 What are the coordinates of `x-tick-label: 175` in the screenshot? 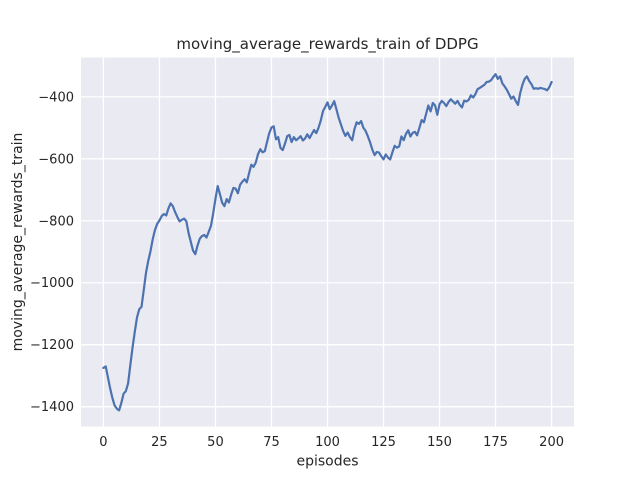 It's located at (495, 442).